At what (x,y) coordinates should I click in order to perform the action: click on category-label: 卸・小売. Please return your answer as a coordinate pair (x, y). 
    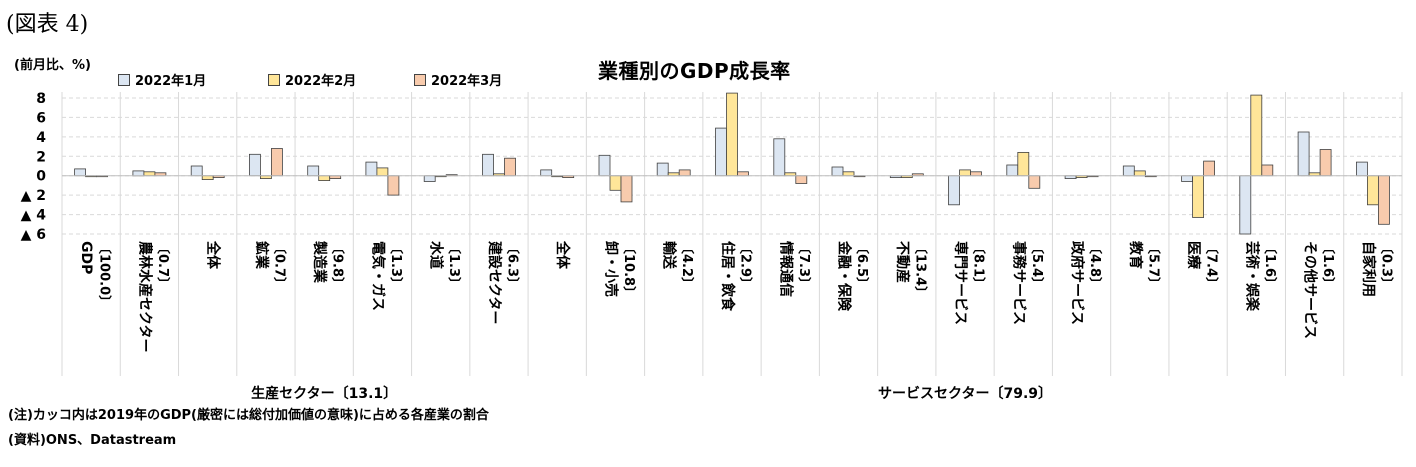
    Looking at the image, I should click on (610, 269).